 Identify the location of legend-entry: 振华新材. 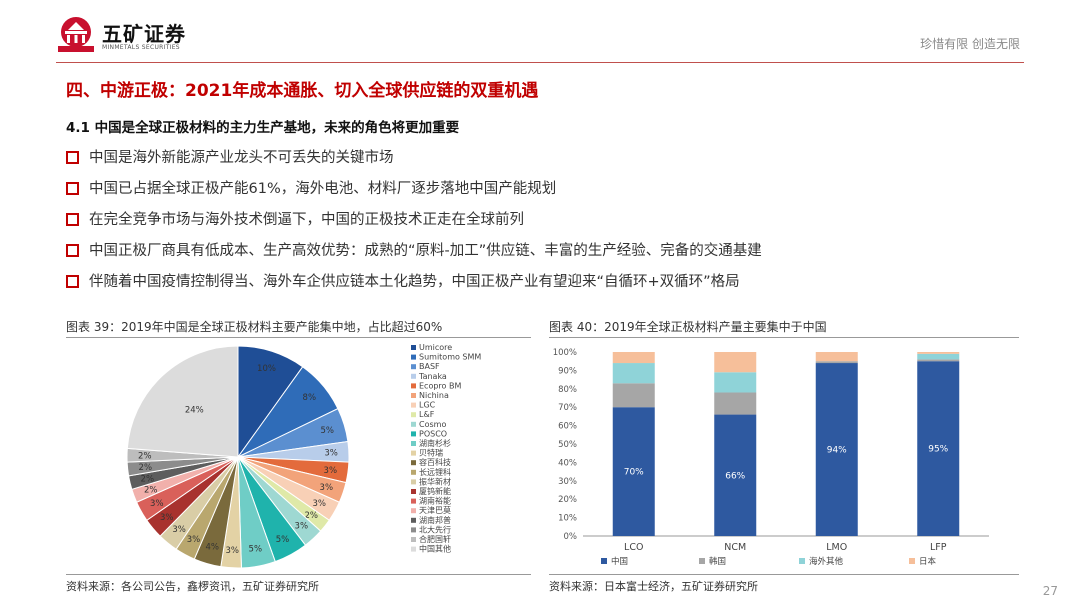
(435, 481).